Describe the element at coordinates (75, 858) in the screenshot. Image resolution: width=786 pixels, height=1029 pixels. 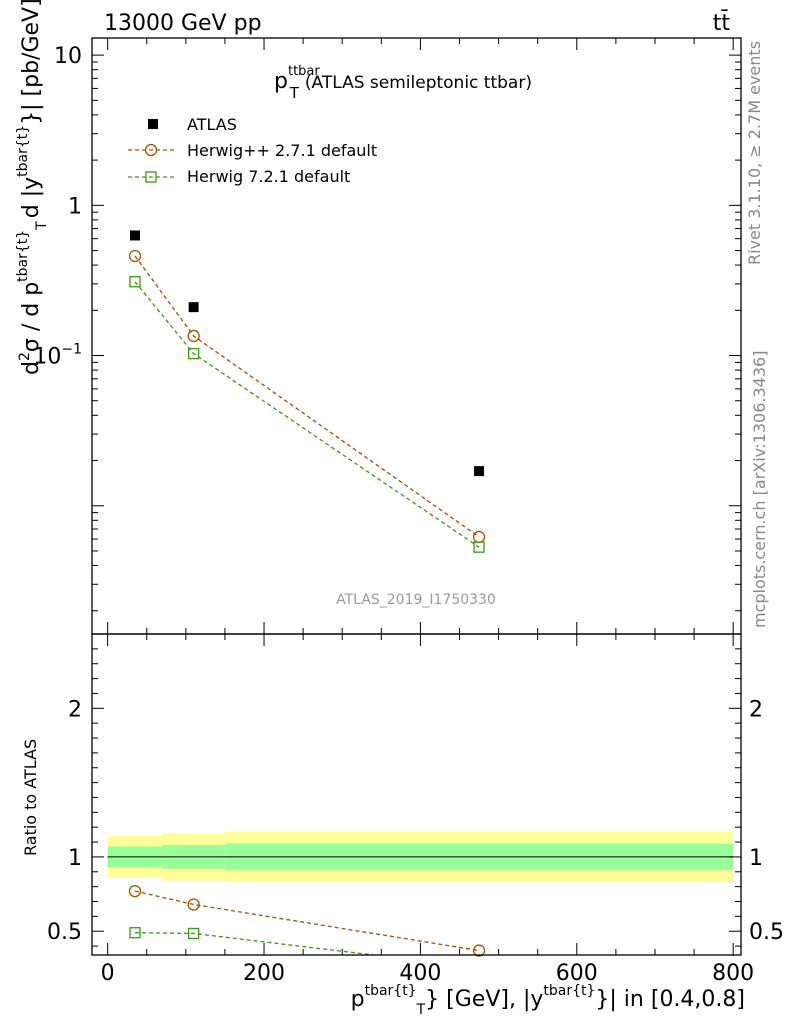
I see `ratio-y-tick-label: 1` at that location.